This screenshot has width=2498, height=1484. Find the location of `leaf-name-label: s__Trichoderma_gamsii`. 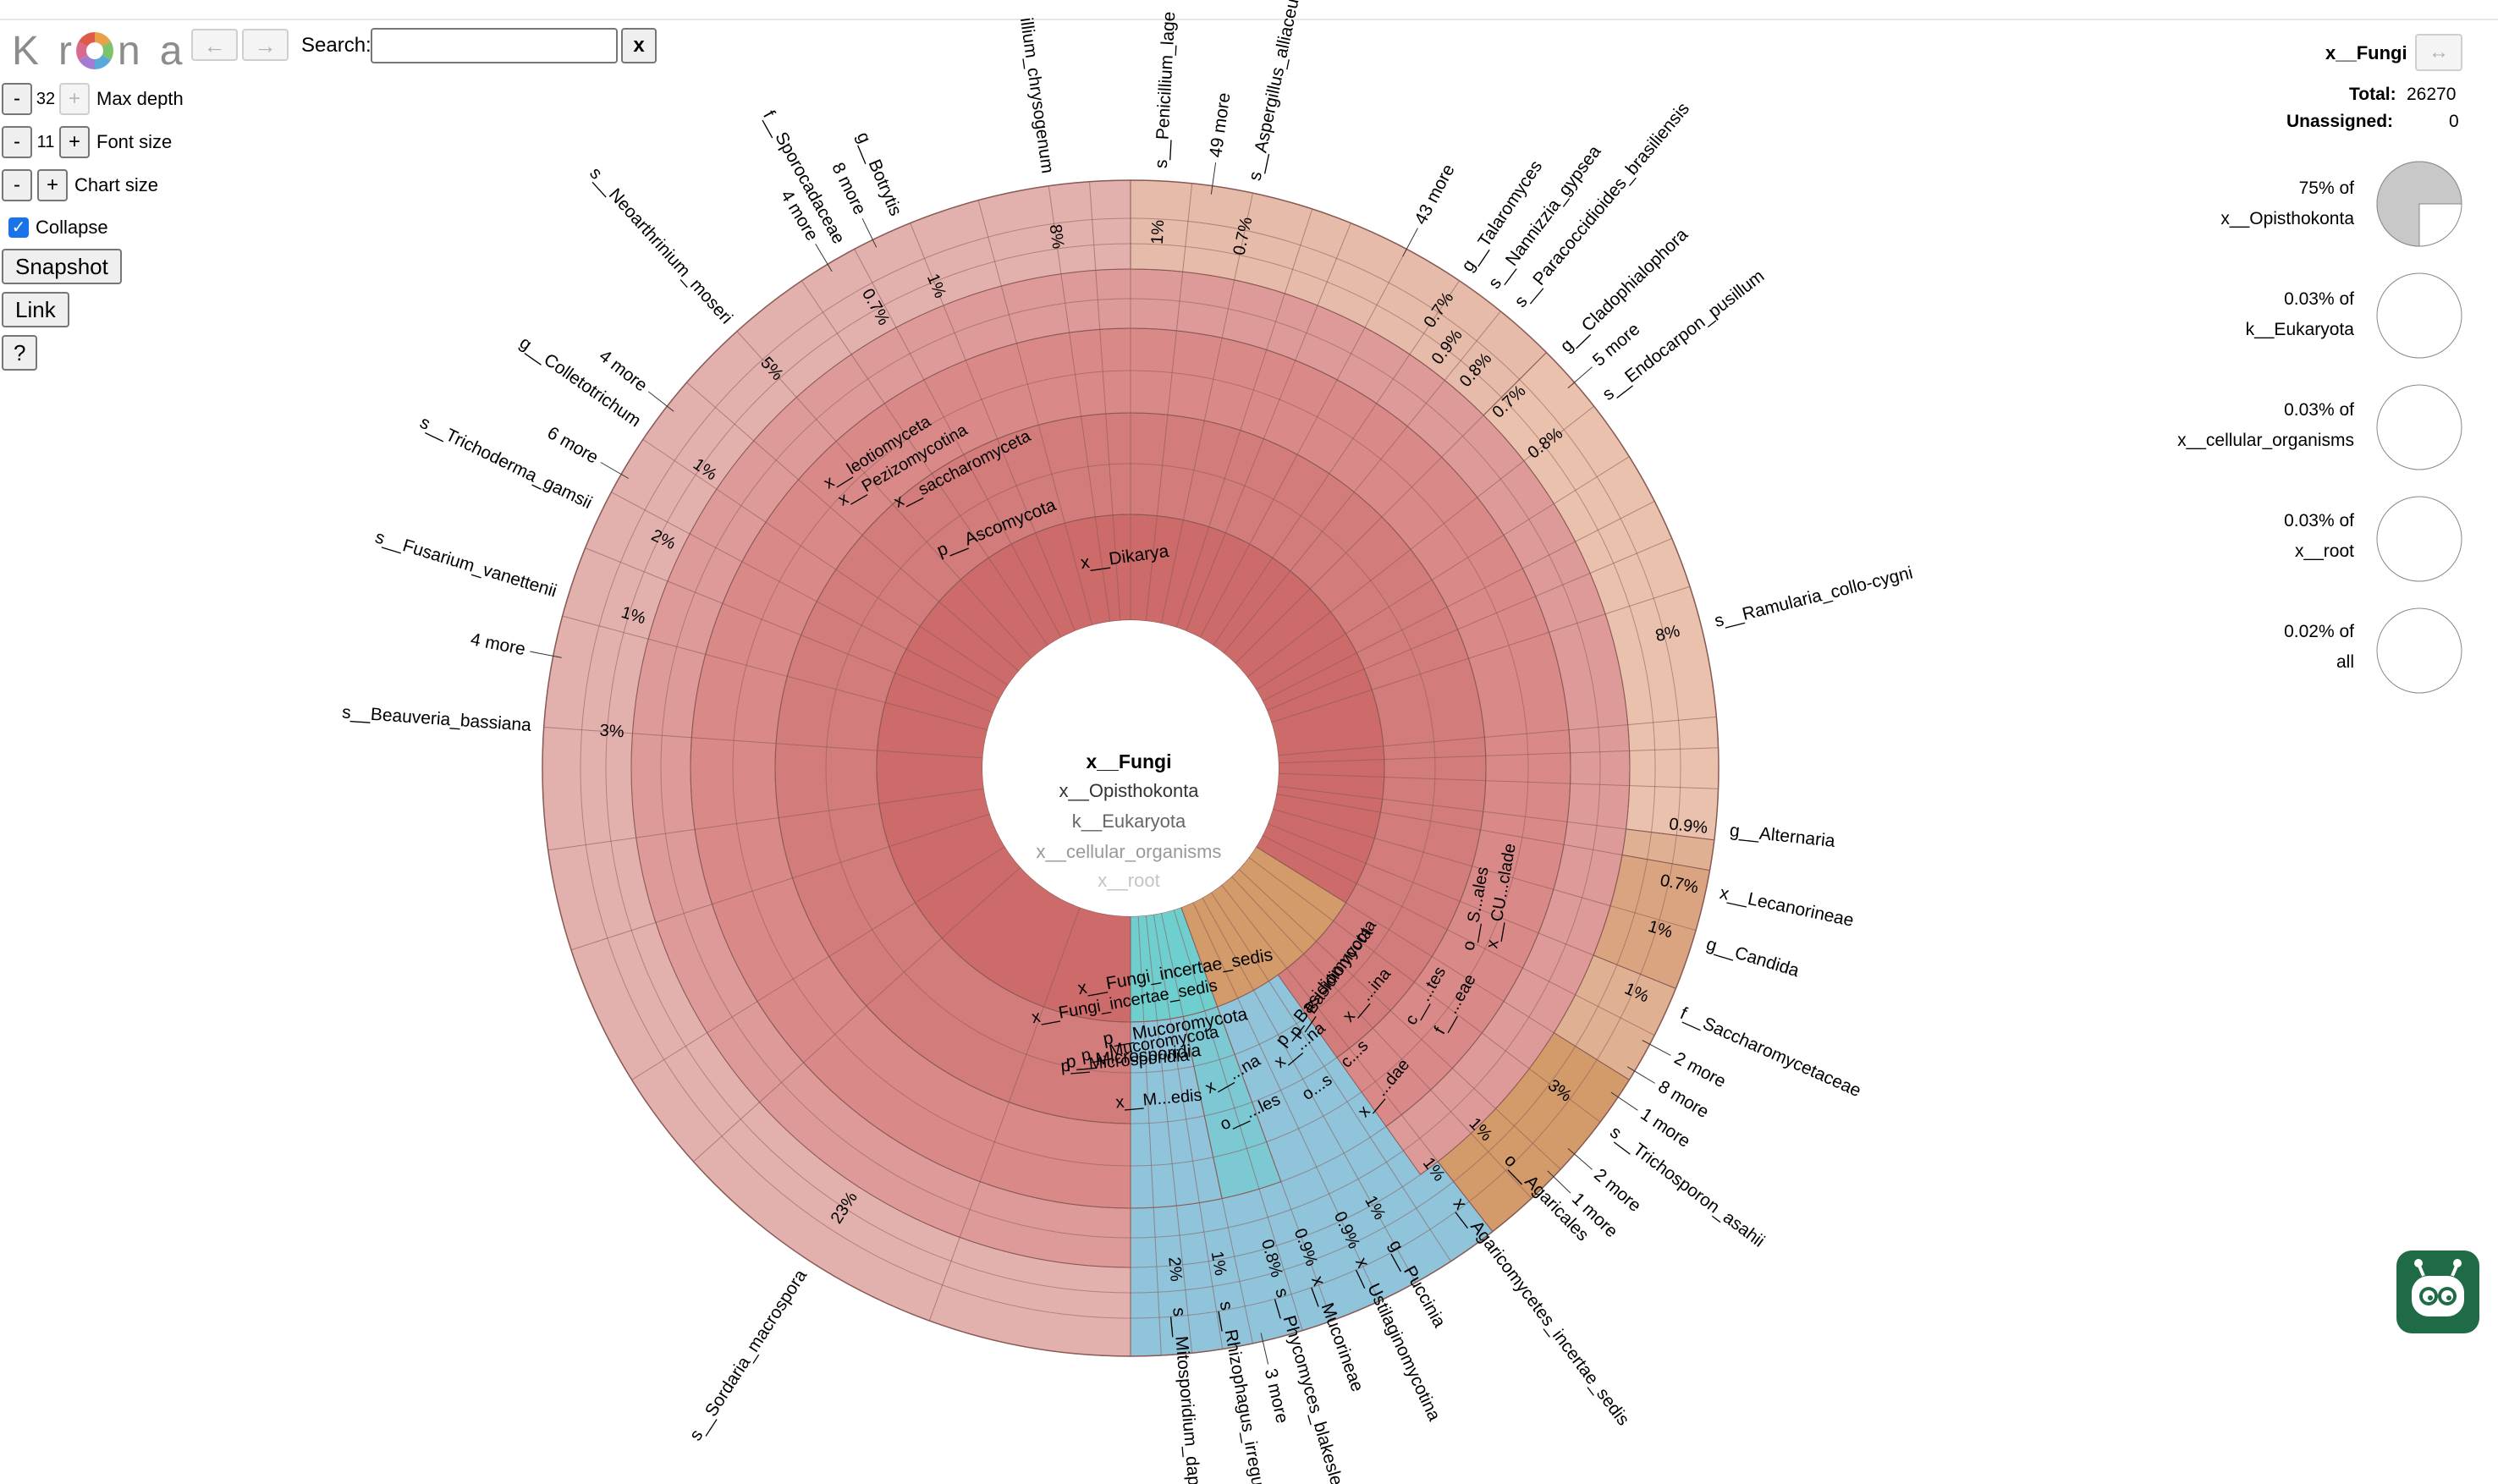

leaf-name-label: s__Trichoderma_gamsii is located at coordinates (506, 463).